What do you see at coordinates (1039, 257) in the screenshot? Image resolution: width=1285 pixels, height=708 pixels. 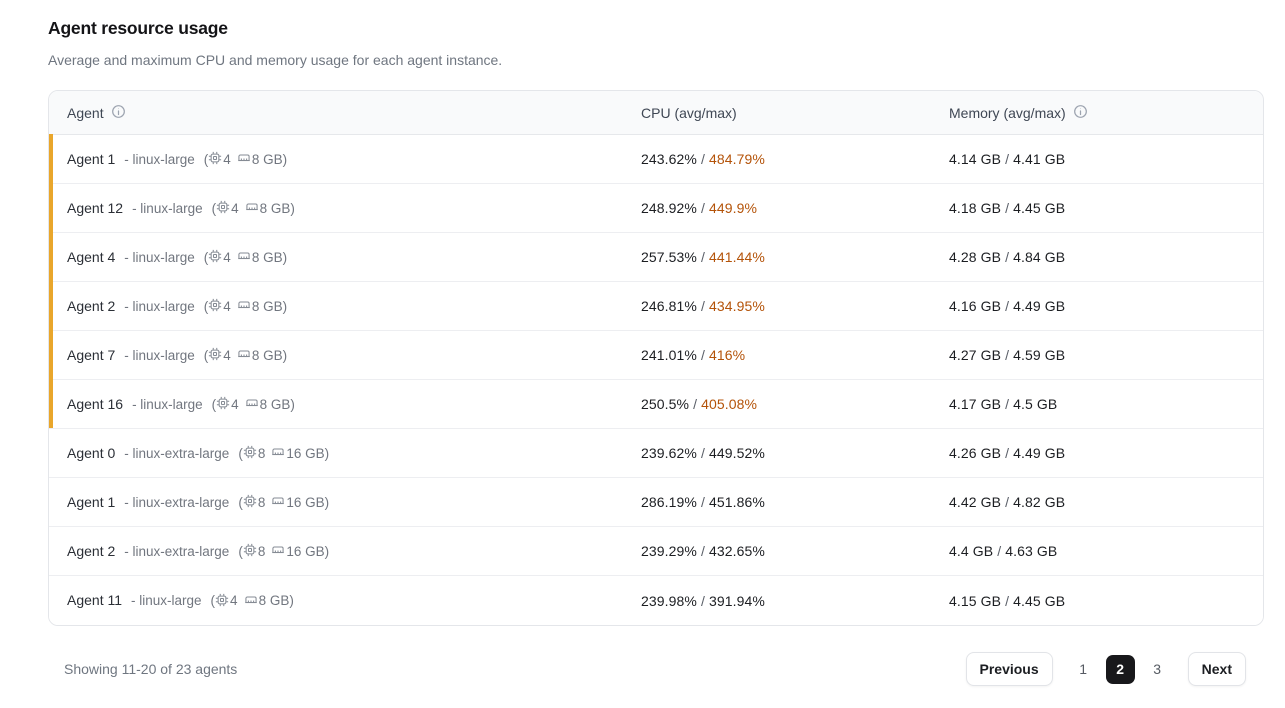 I see `memory-max-value: 4.84 GB` at bounding box center [1039, 257].